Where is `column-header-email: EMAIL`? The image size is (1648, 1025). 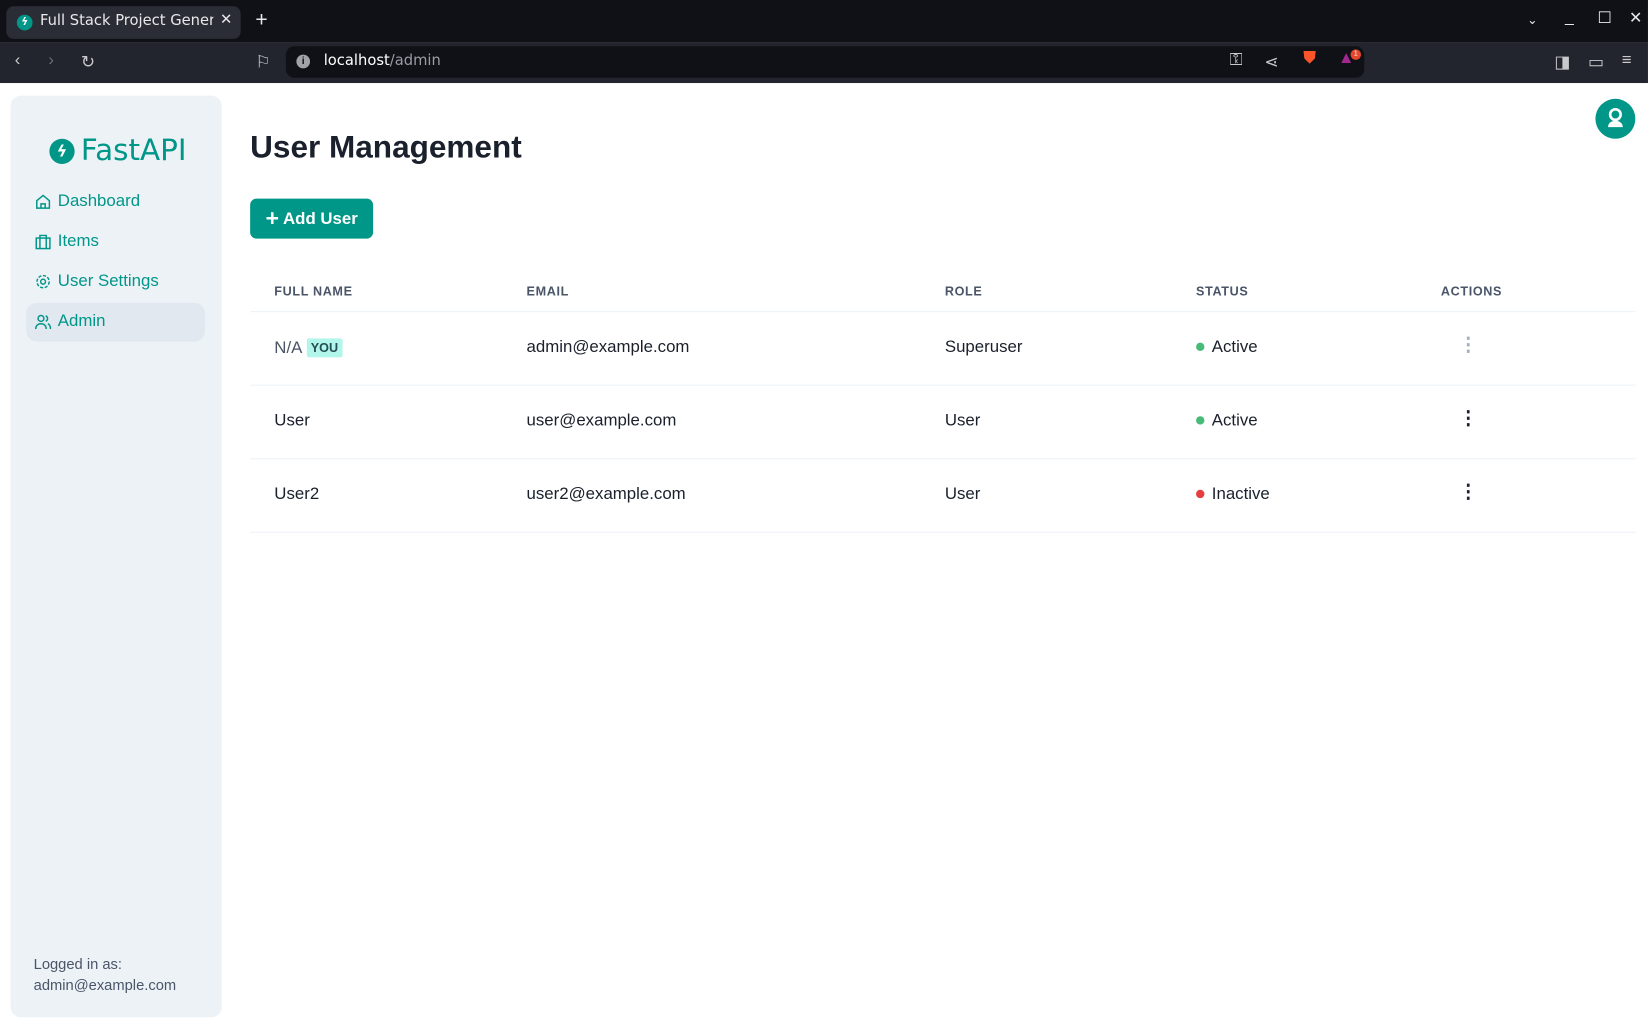
column-header-email: EMAIL is located at coordinates (547, 291).